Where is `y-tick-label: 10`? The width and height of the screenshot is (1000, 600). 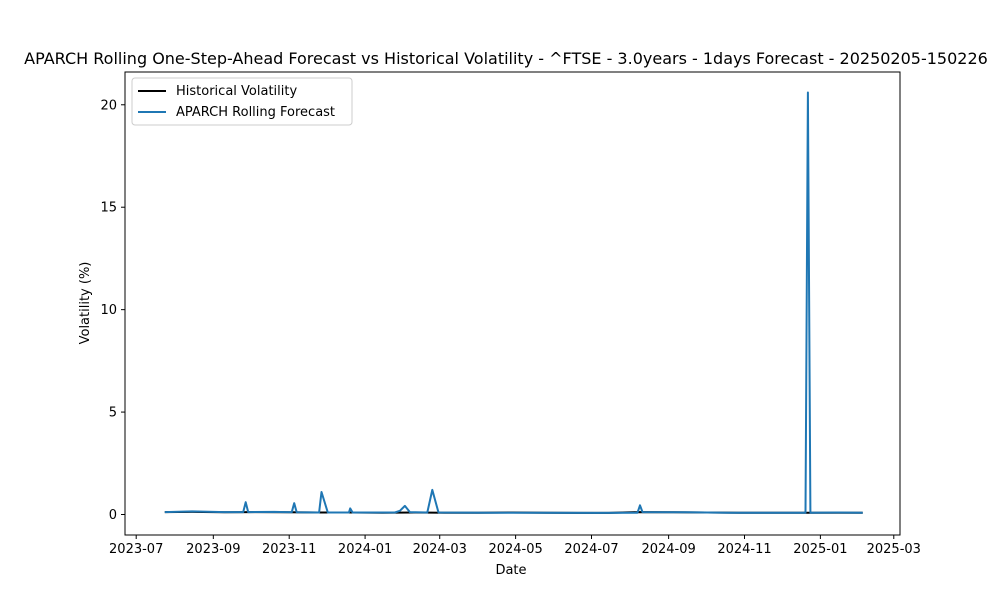 y-tick-label: 10 is located at coordinates (108, 310).